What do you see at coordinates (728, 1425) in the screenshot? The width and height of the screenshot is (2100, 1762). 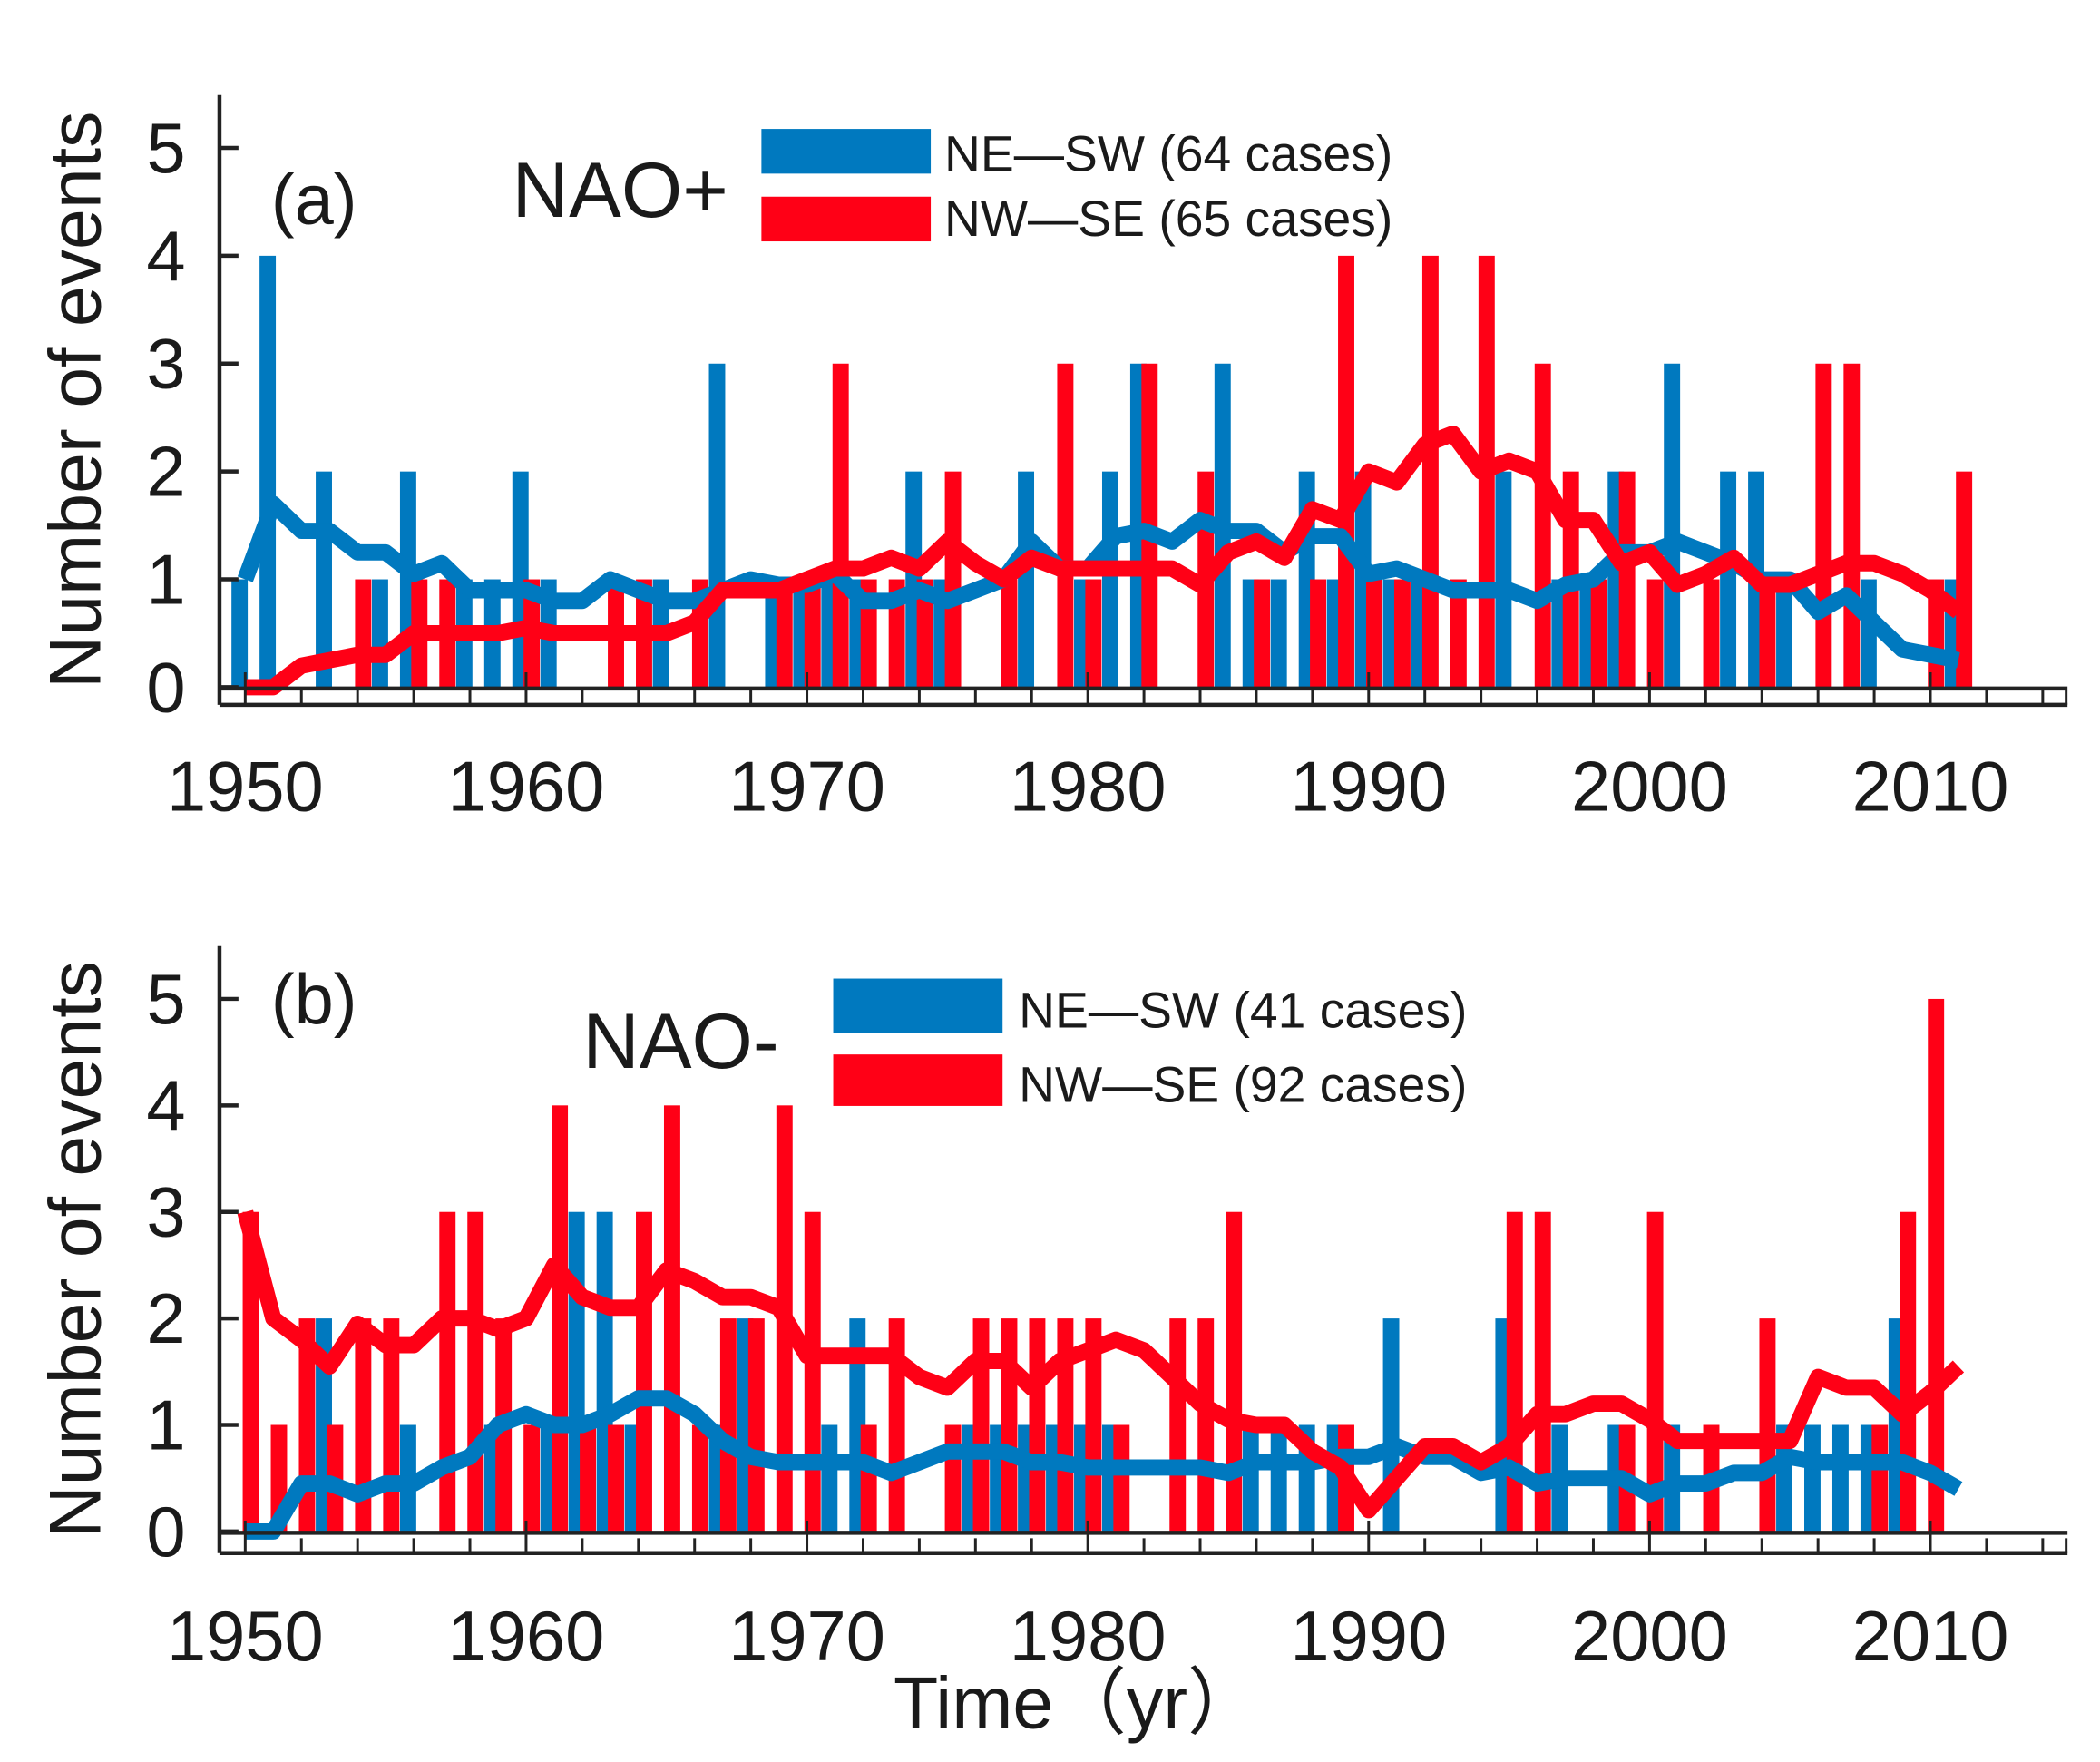 I see `bar-nw_se-1967` at bounding box center [728, 1425].